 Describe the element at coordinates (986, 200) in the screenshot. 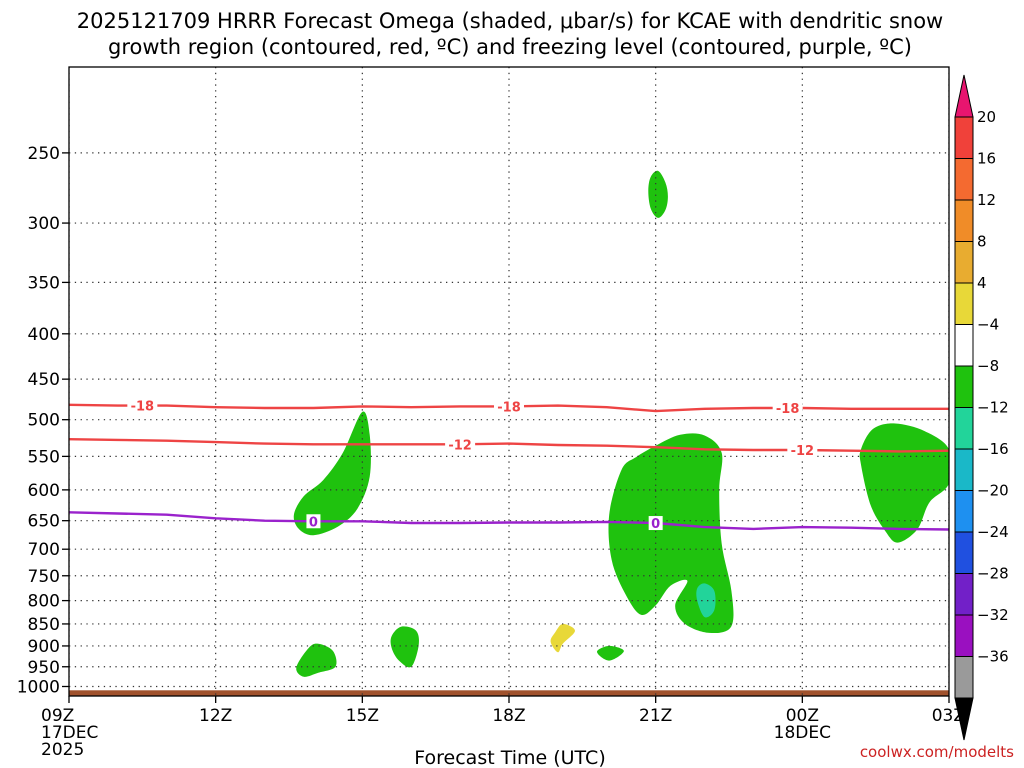

I see `colorbar-label: 12` at that location.